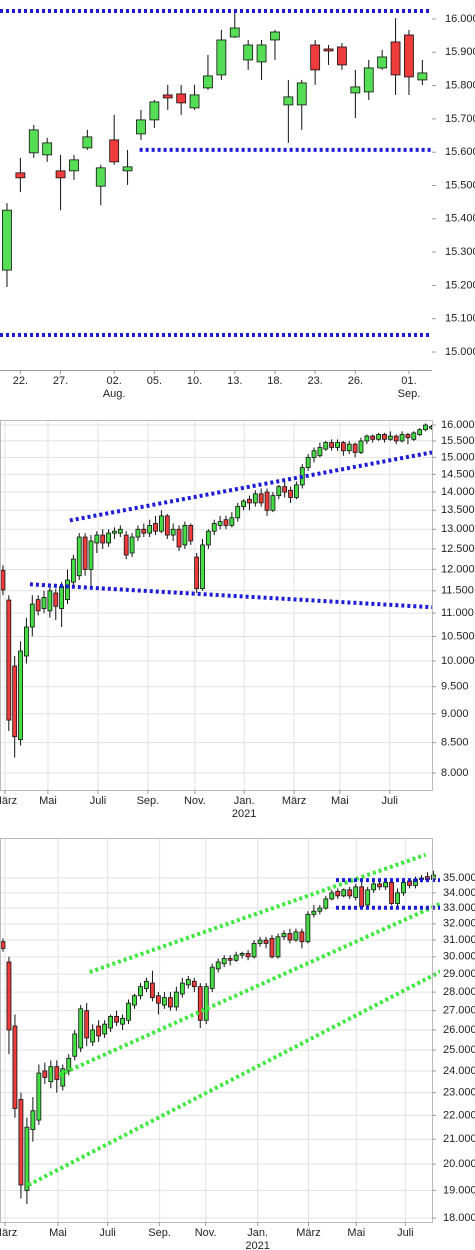 Image resolution: width=475 pixels, height=1250 pixels. What do you see at coordinates (195, 801) in the screenshot?
I see `x-tick-label: Nov.` at bounding box center [195, 801].